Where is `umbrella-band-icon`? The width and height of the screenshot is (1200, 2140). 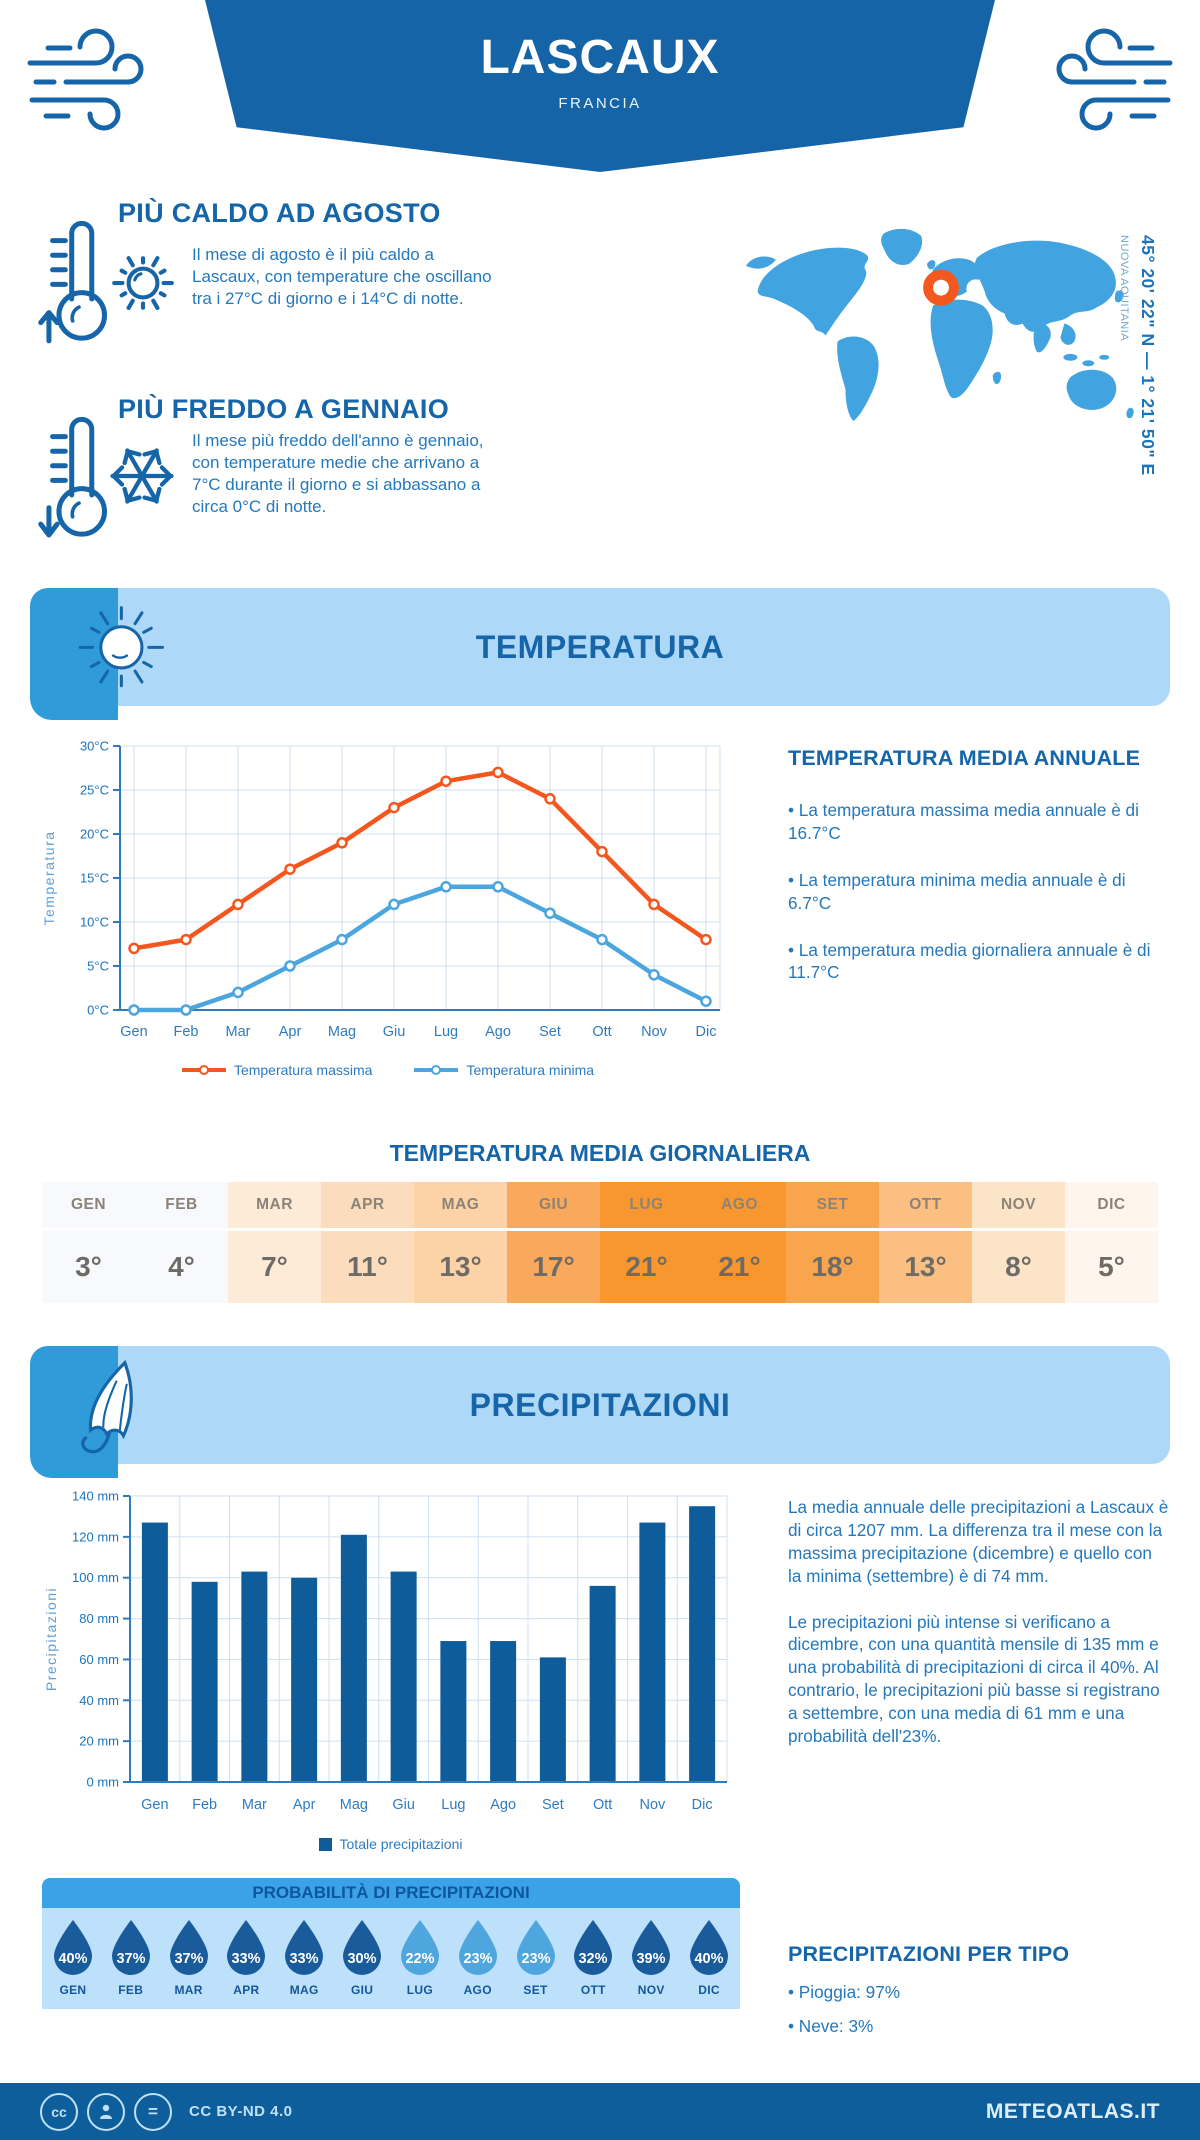
umbrella-band-icon is located at coordinates (107, 1406).